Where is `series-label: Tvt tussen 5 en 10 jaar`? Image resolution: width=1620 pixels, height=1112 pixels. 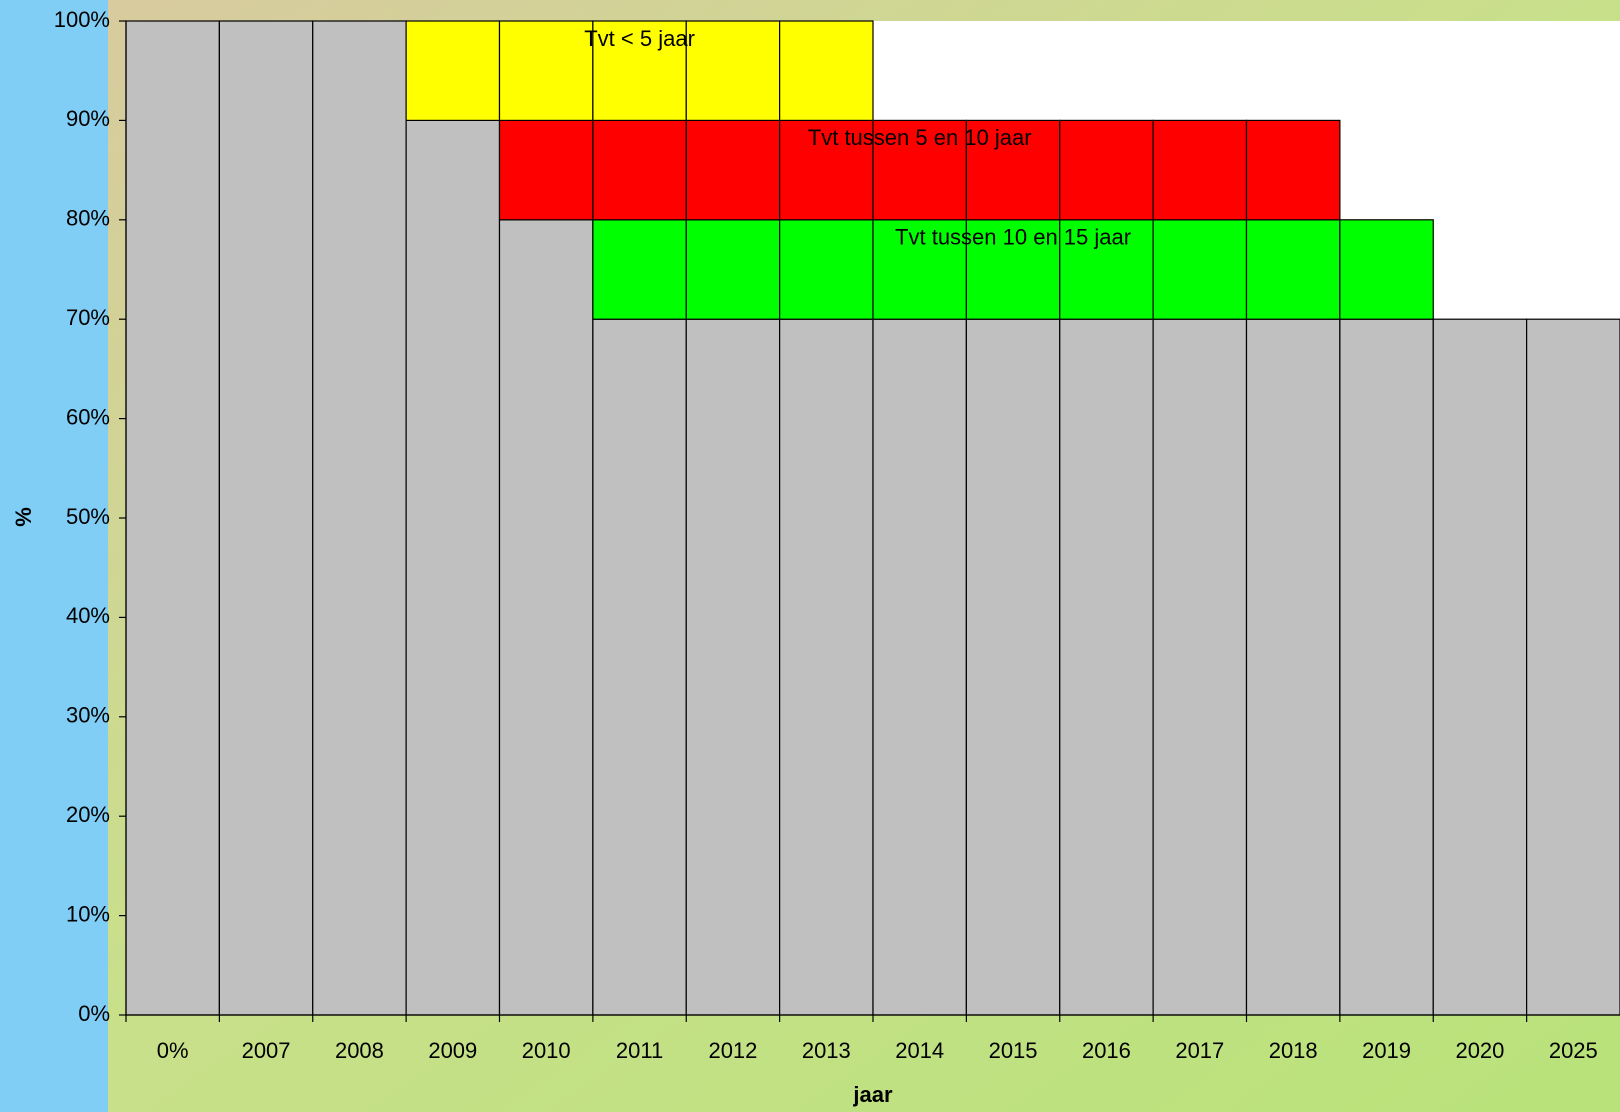
series-label: Tvt tussen 5 en 10 jaar is located at coordinates (920, 137).